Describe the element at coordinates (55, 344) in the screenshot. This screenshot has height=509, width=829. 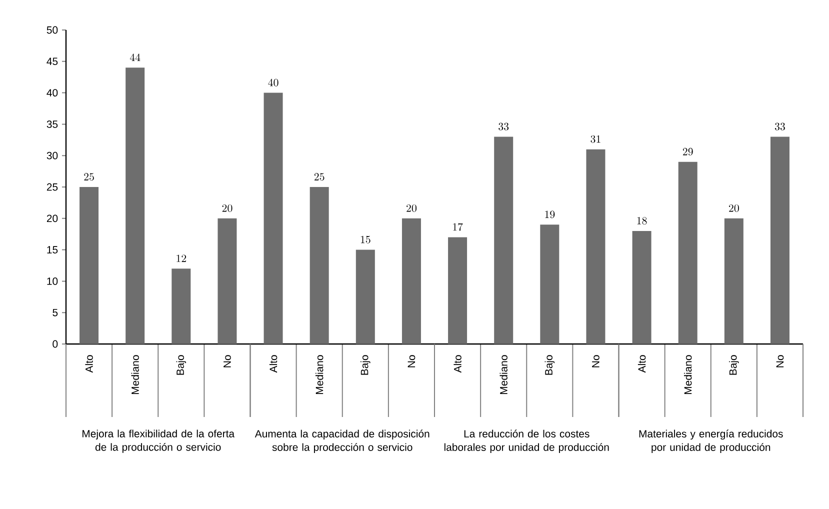
I see `y-tick-label: 0` at that location.